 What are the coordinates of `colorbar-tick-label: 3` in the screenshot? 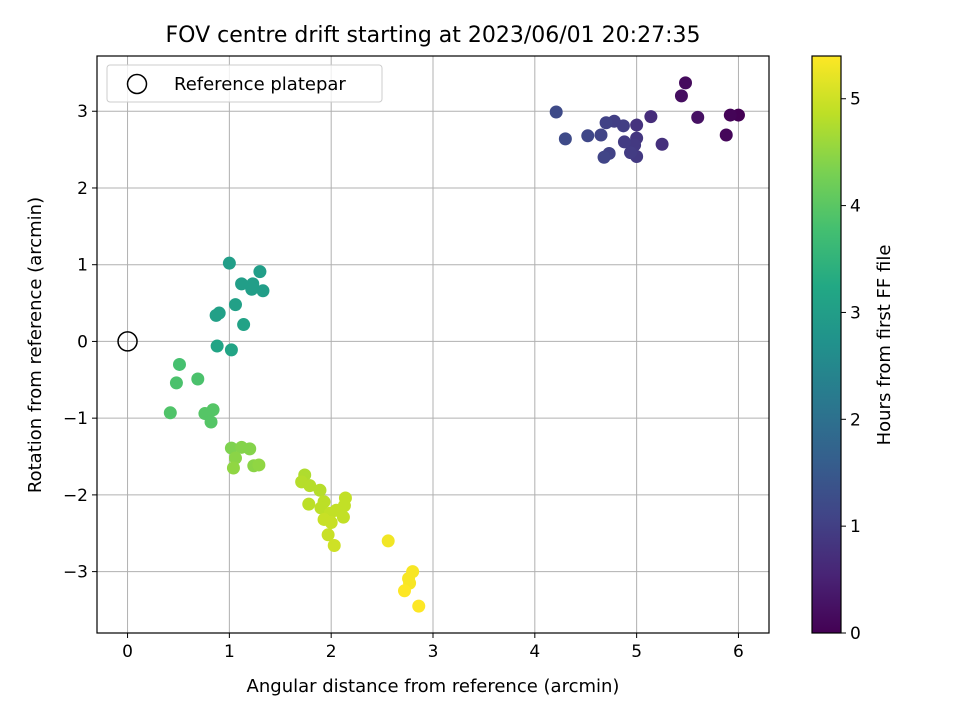 It's located at (855, 313).